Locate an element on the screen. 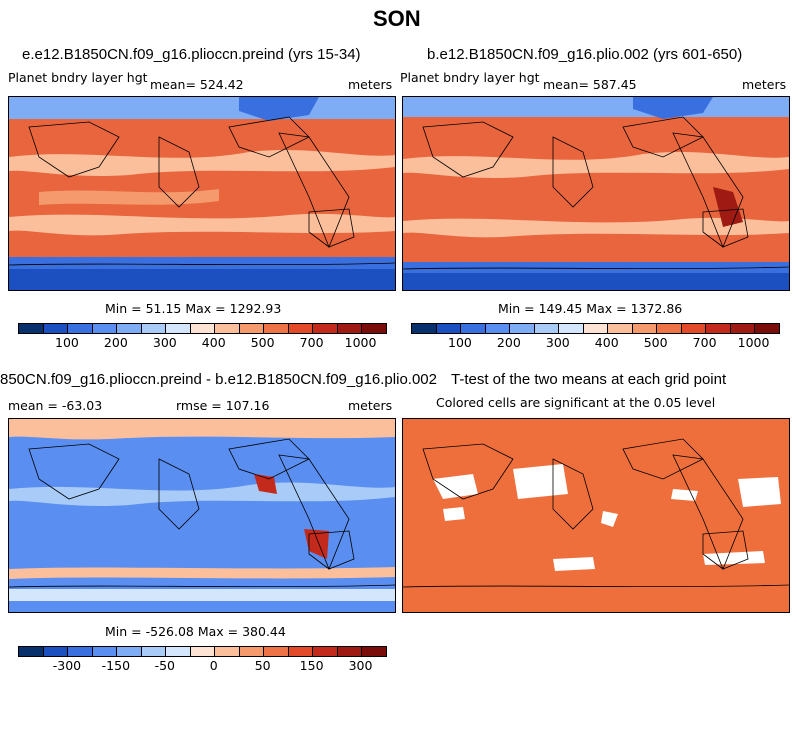 This screenshot has width=797, height=733. panel3-map is located at coordinates (202, 515).